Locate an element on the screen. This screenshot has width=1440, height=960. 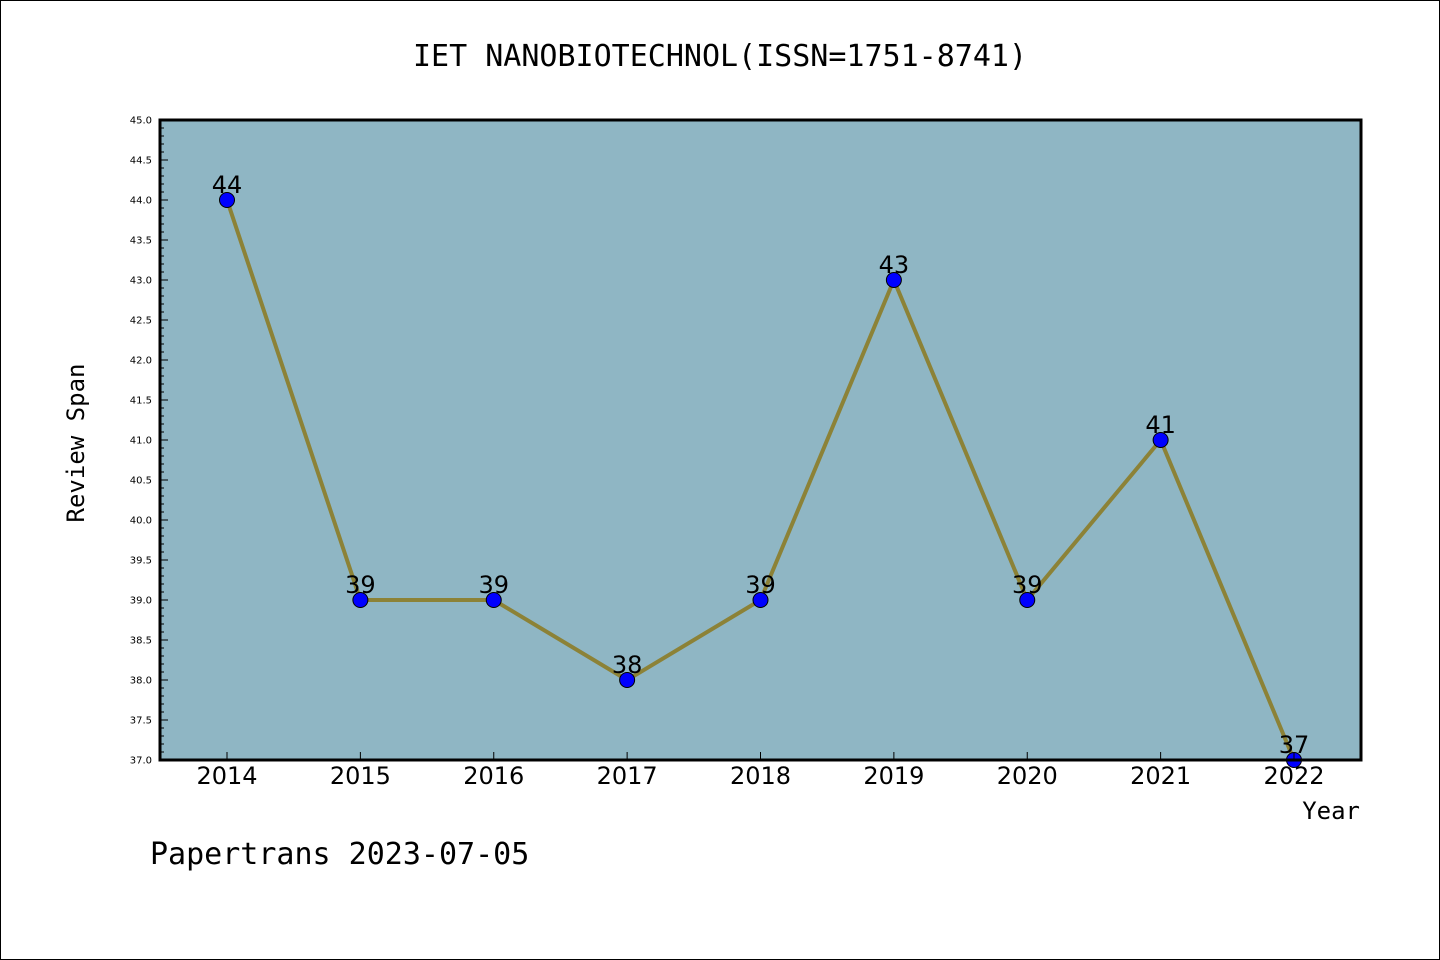
y-tick-label: 40.0 is located at coordinates (141, 521).